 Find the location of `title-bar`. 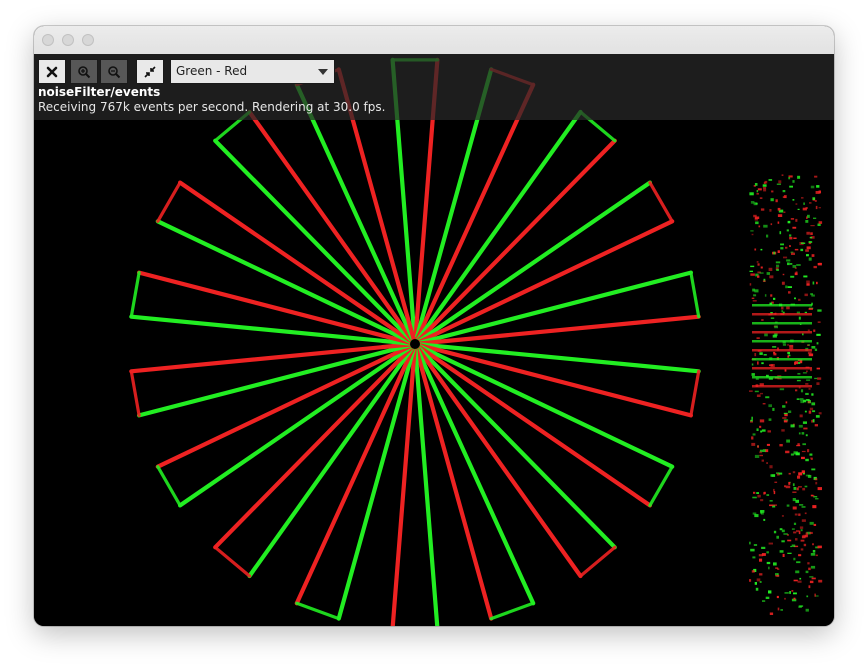

title-bar is located at coordinates (434, 40).